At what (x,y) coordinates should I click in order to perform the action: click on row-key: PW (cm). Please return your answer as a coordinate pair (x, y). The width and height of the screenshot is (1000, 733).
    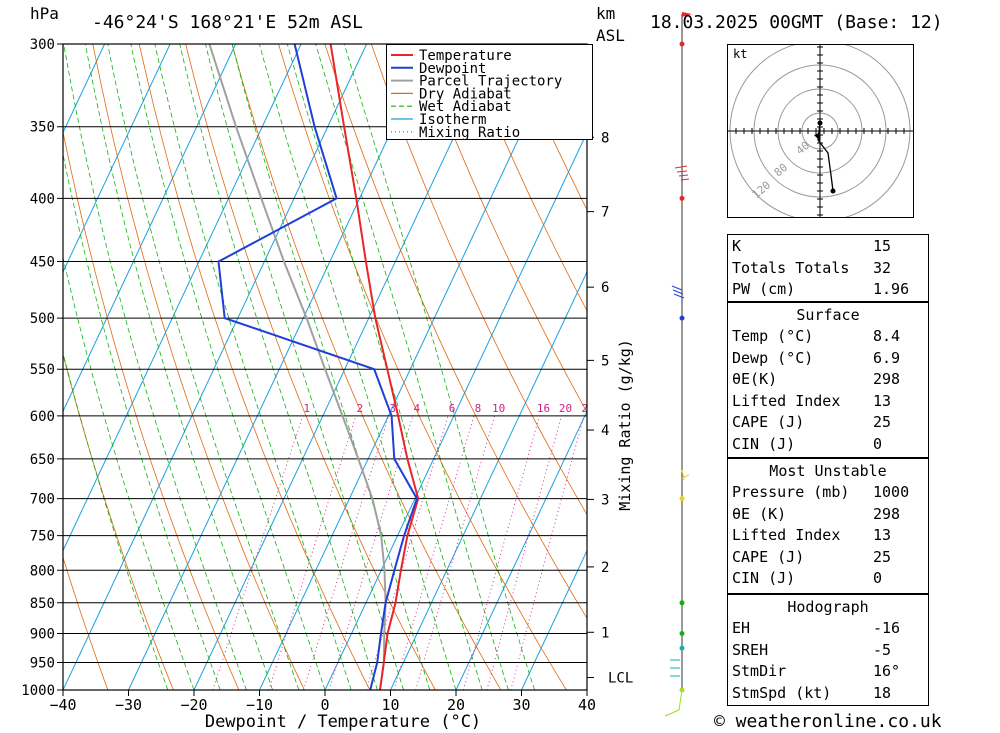
    Looking at the image, I should click on (764, 289).